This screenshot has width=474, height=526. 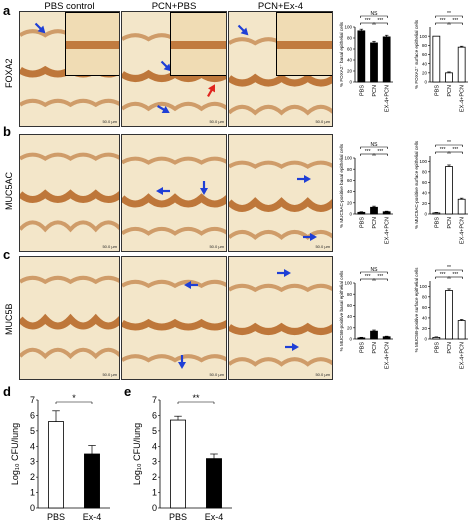 What do you see at coordinates (7, 10) in the screenshot?
I see `panel-label-a: a` at bounding box center [7, 10].